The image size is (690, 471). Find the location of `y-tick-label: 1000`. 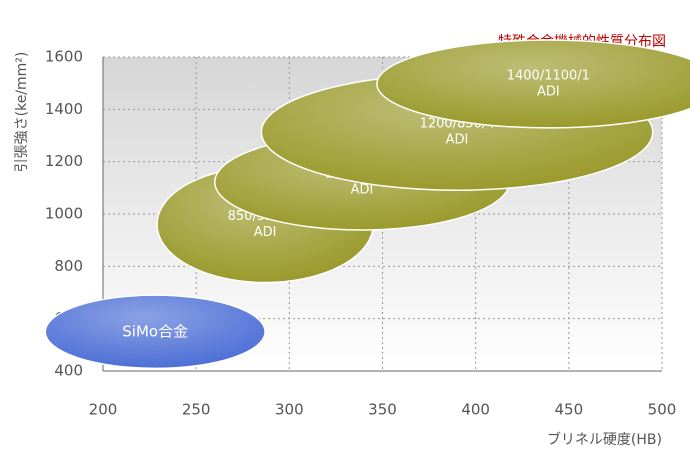

y-tick-label: 1000 is located at coordinates (64, 214).